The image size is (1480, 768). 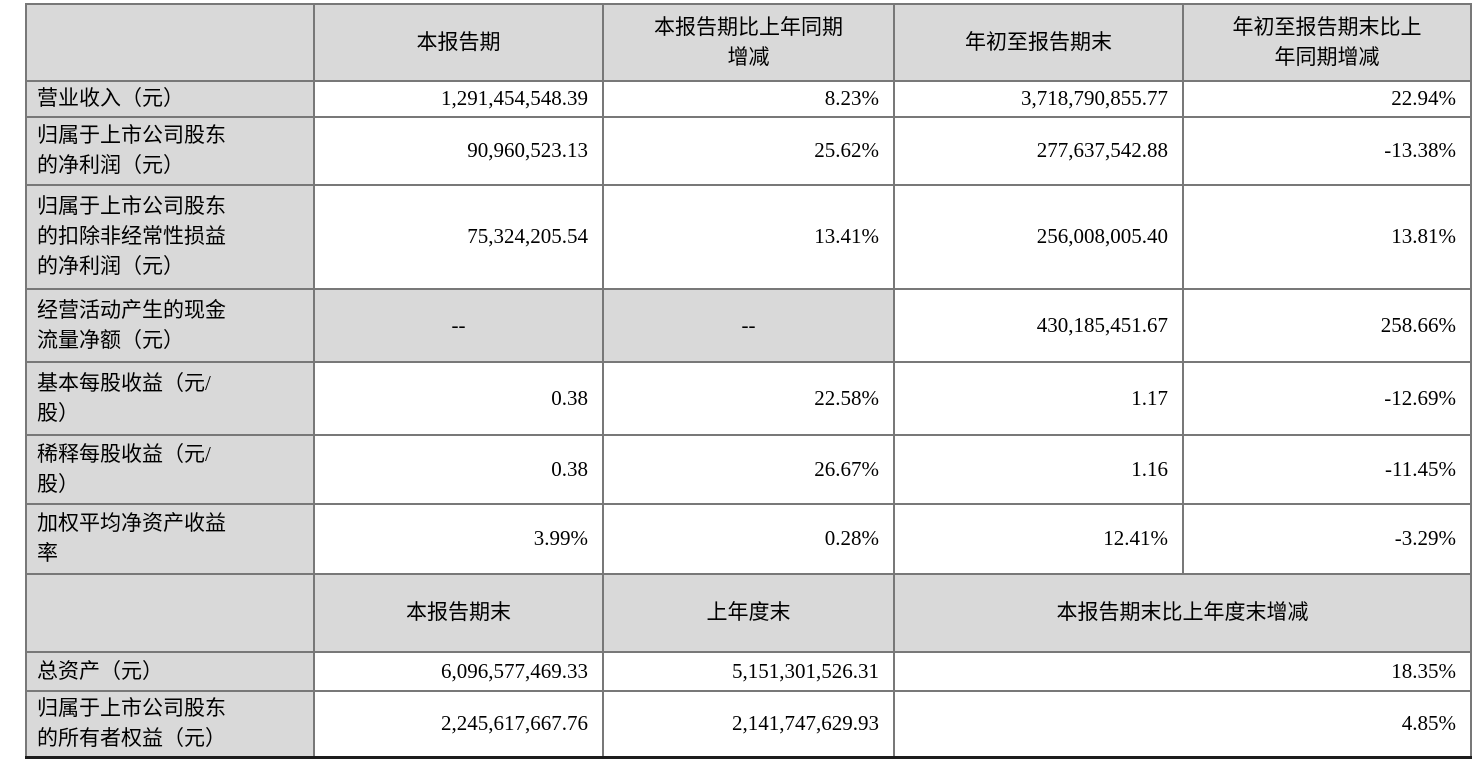 What do you see at coordinates (170, 151) in the screenshot?
I see `row-label: 归属于上市公司股东的净利润（元）` at bounding box center [170, 151].